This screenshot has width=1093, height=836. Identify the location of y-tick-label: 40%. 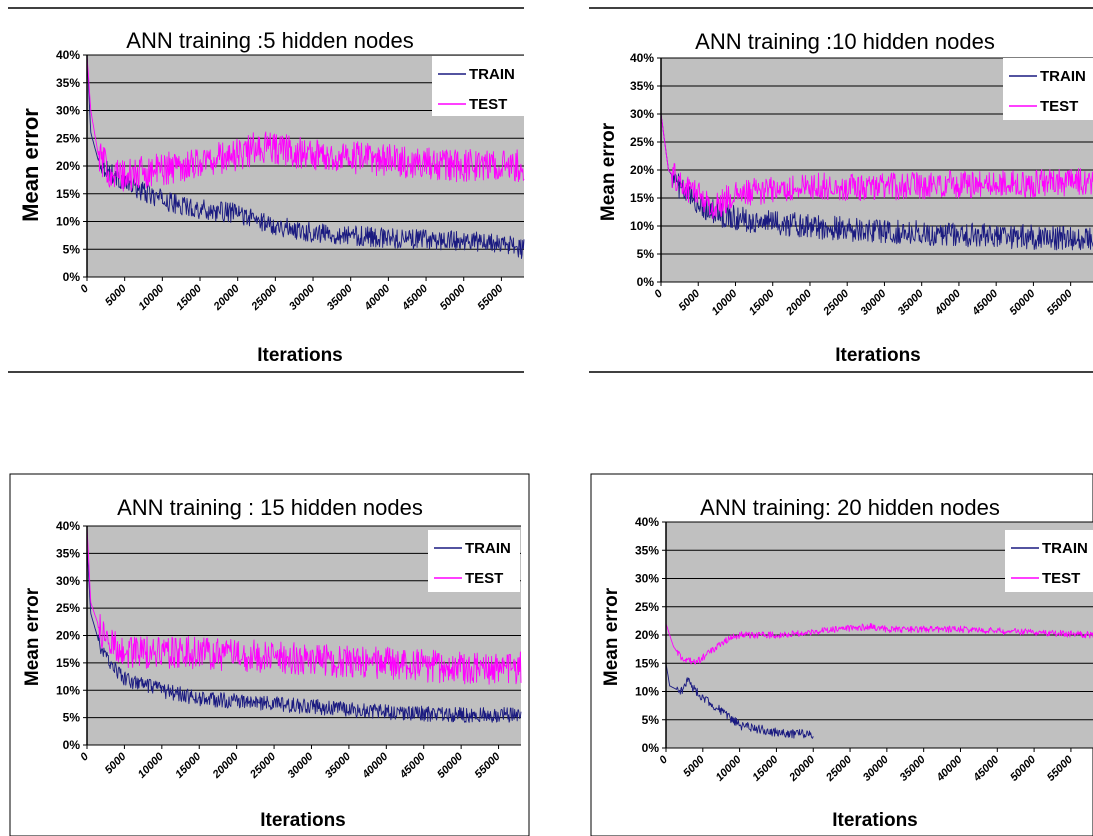
(642, 58).